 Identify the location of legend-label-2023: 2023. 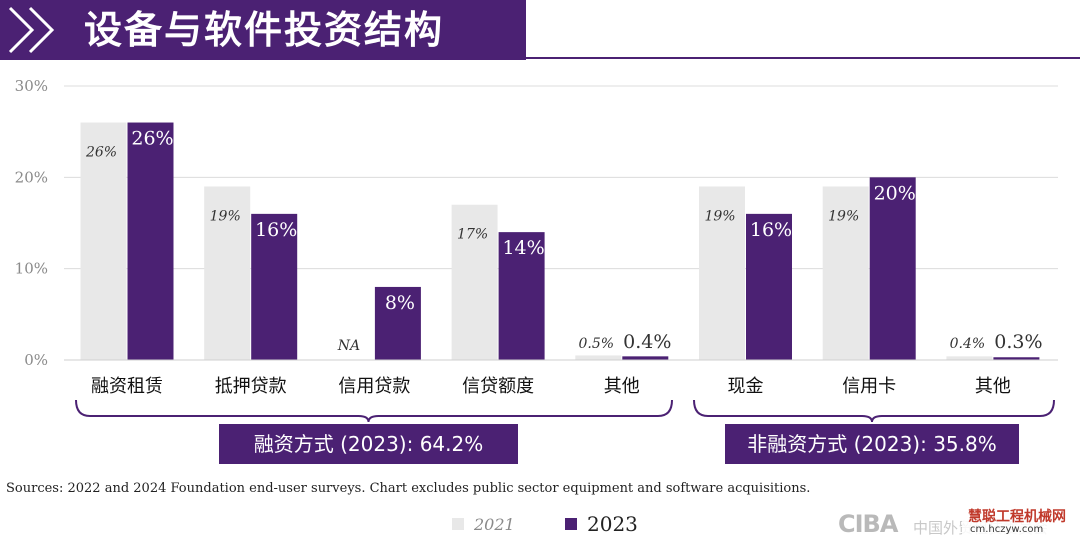
(612, 524).